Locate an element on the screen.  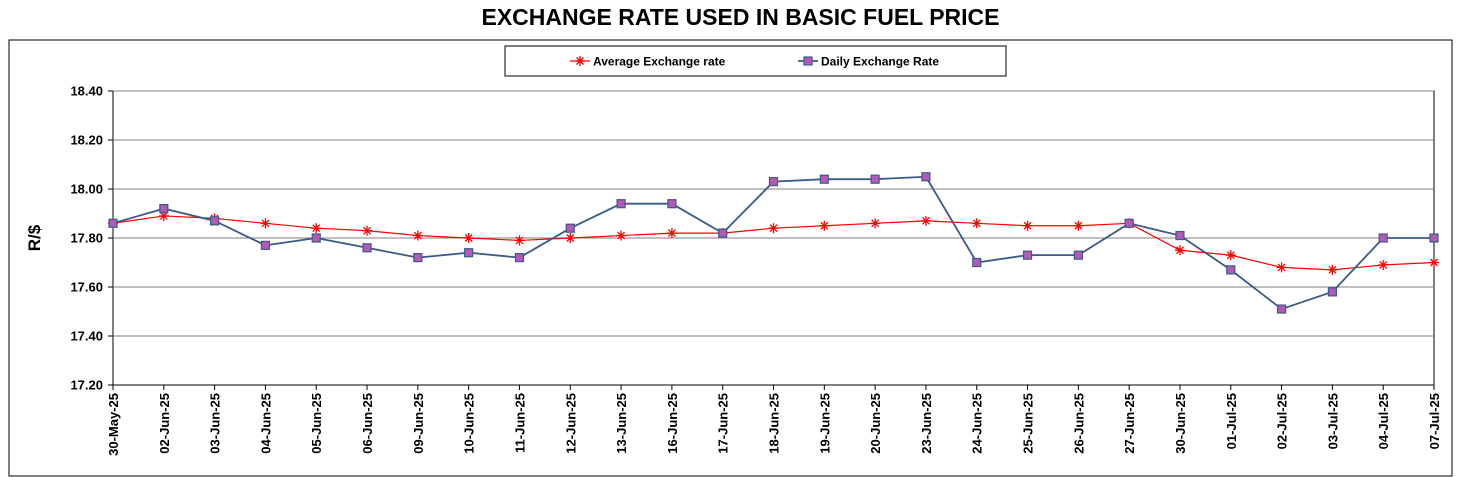
legend-label: Daily Exchange Rate is located at coordinates (880, 62).